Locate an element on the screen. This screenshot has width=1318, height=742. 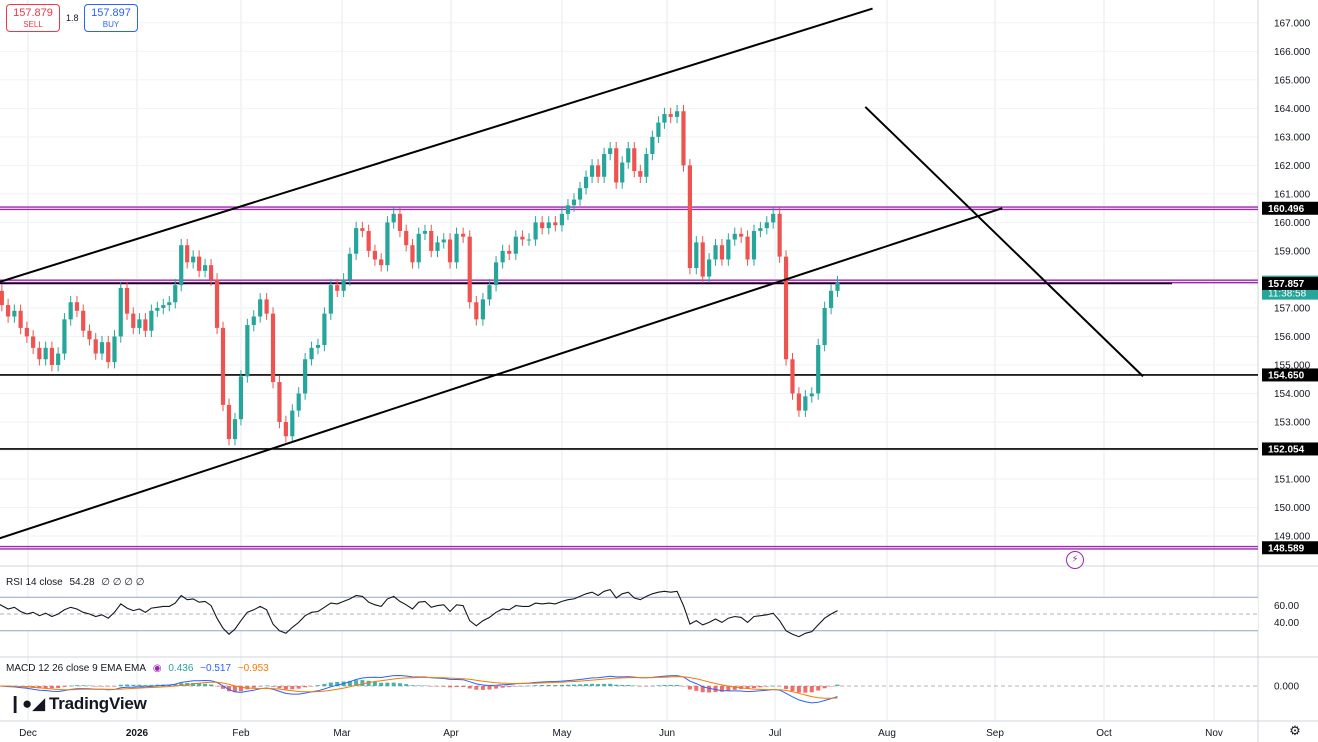
x-tick-label: 2026 is located at coordinates (137, 733).